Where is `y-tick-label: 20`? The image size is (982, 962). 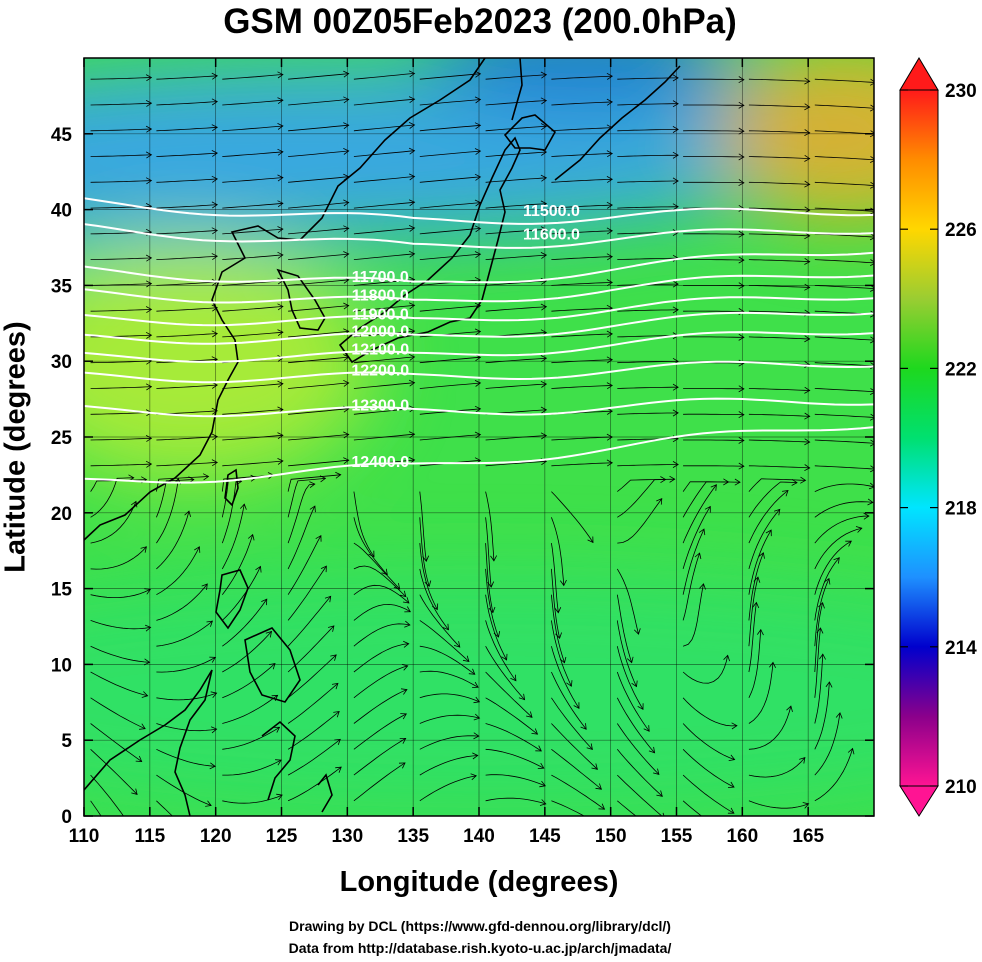
y-tick-label: 20 is located at coordinates (61, 514).